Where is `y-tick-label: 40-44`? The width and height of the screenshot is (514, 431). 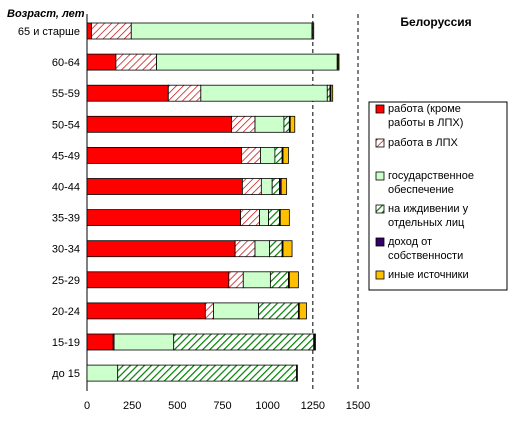 y-tick-label: 40-44 is located at coordinates (66, 188).